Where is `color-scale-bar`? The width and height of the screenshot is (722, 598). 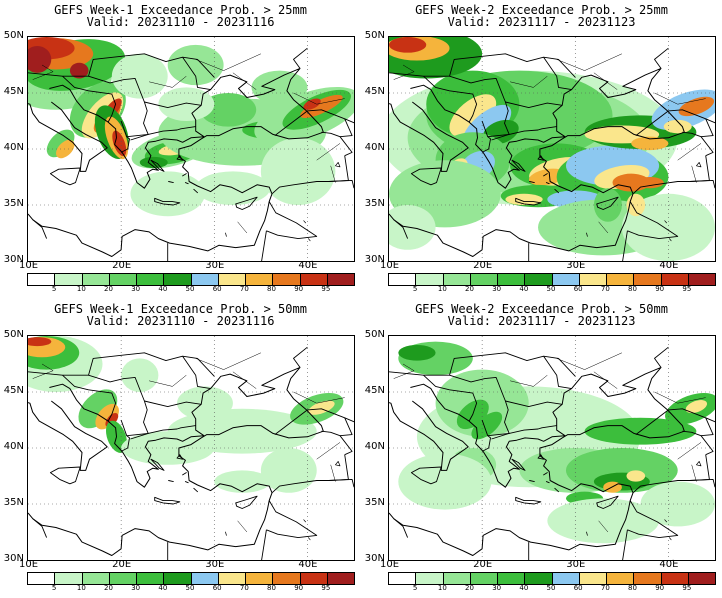
color-scale-bar is located at coordinates (191, 578).